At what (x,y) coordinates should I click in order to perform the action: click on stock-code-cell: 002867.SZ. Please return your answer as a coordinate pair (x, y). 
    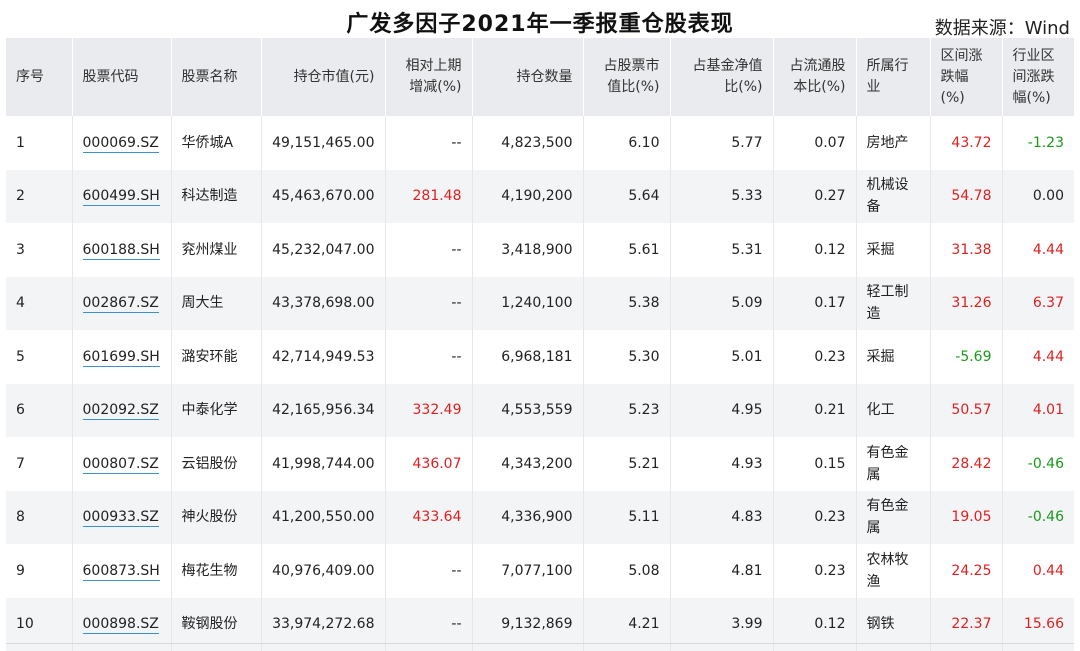
    Looking at the image, I should click on (121, 304).